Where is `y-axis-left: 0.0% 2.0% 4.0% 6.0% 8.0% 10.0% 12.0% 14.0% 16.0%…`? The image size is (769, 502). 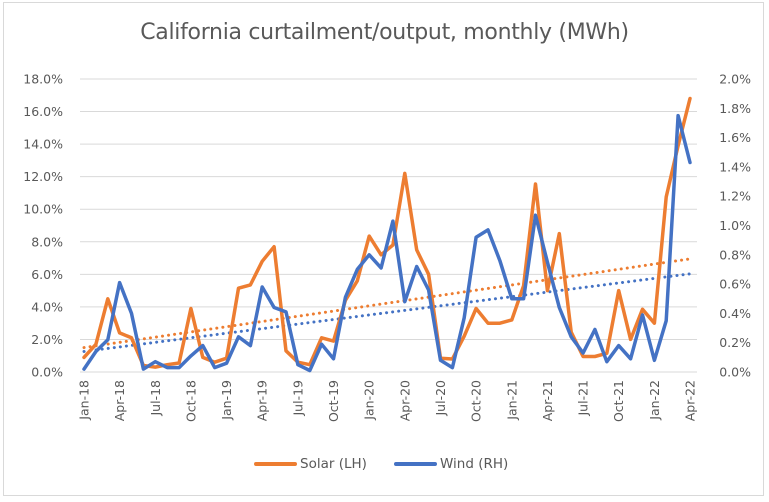
y-axis-left: 0.0% 2.0% 4.0% 6.0% 8.0% 10.0% 12.0% 14.0% 16.0%… is located at coordinates (43, 226).